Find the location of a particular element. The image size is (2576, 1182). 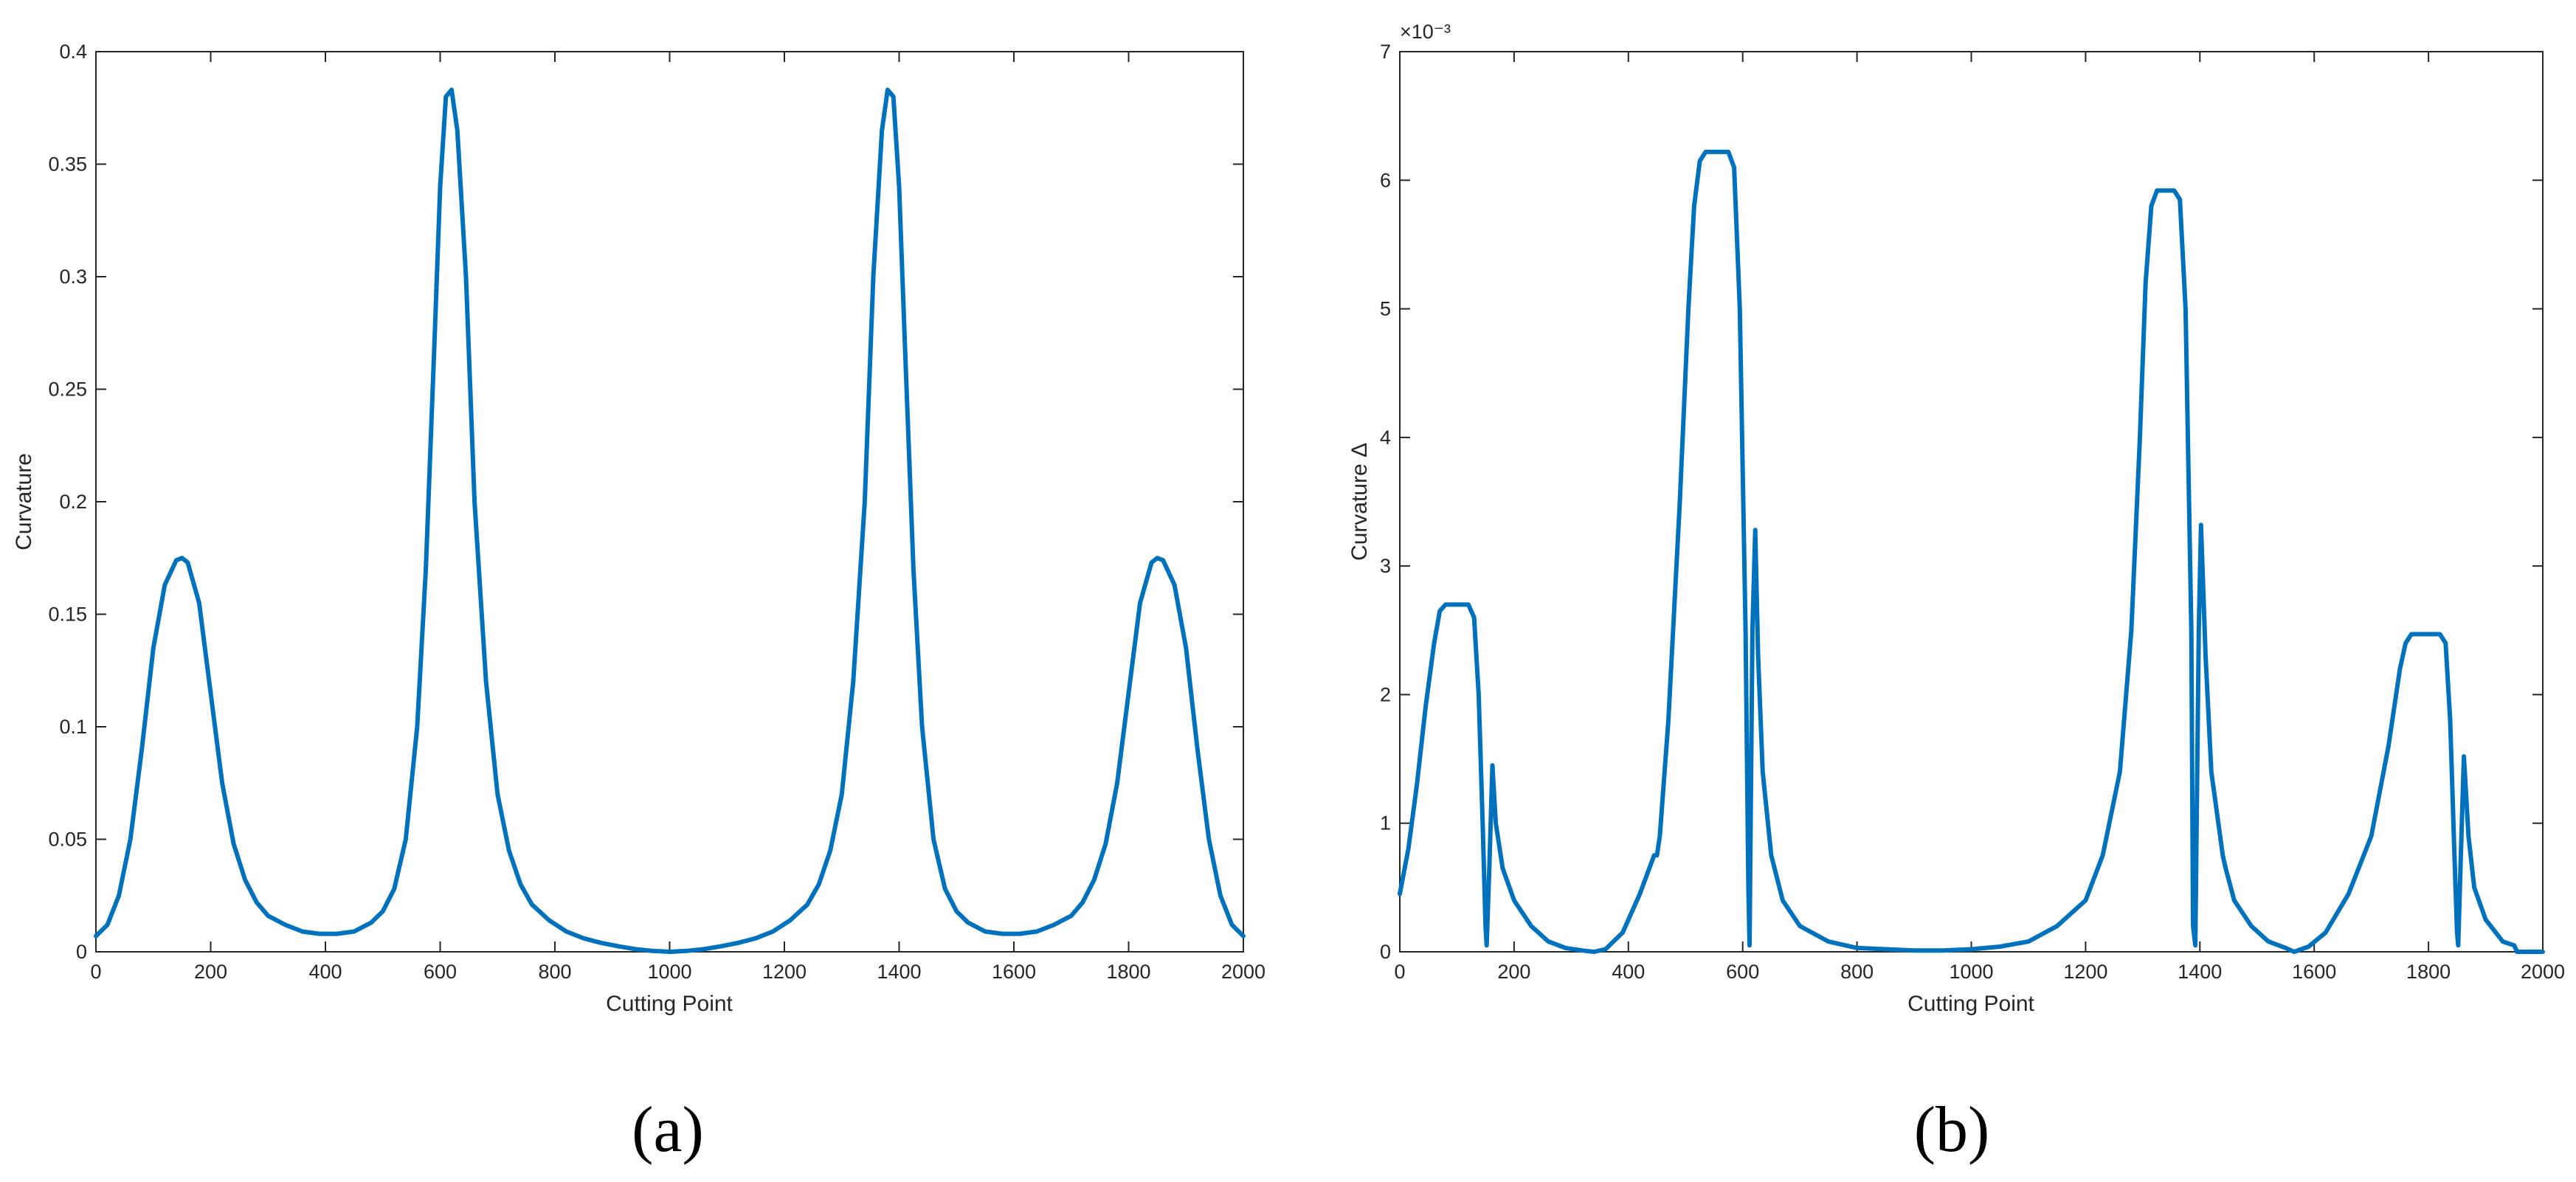

panel-label-b: (b) is located at coordinates (1952, 1130).